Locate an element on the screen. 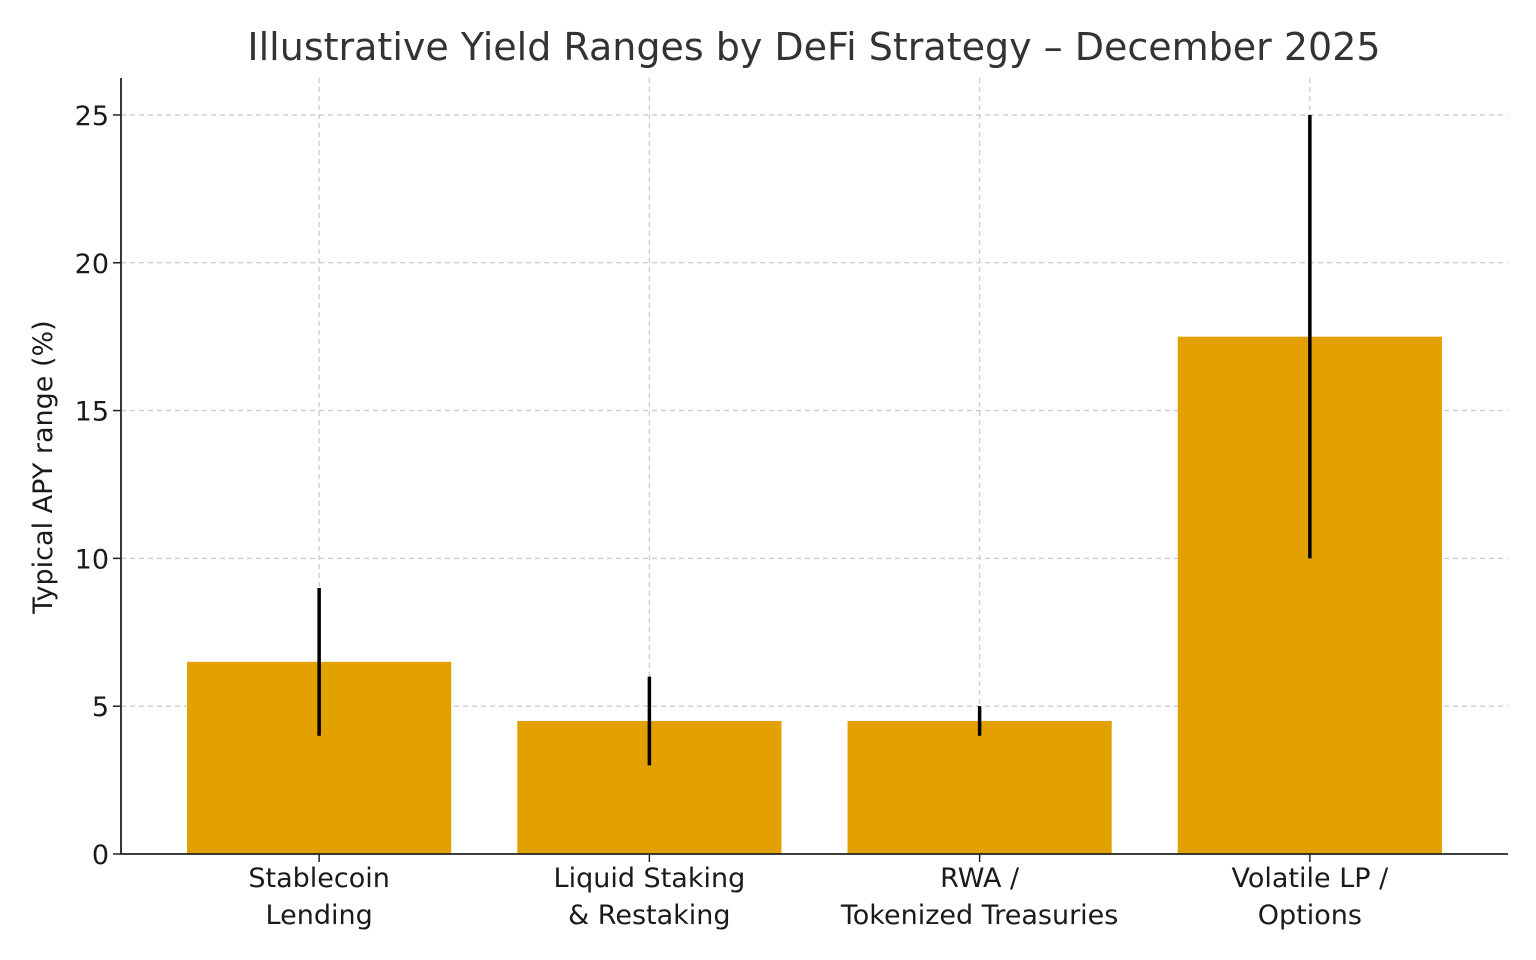  y-axis-label: Typical APY range (%) is located at coordinates (43, 467).